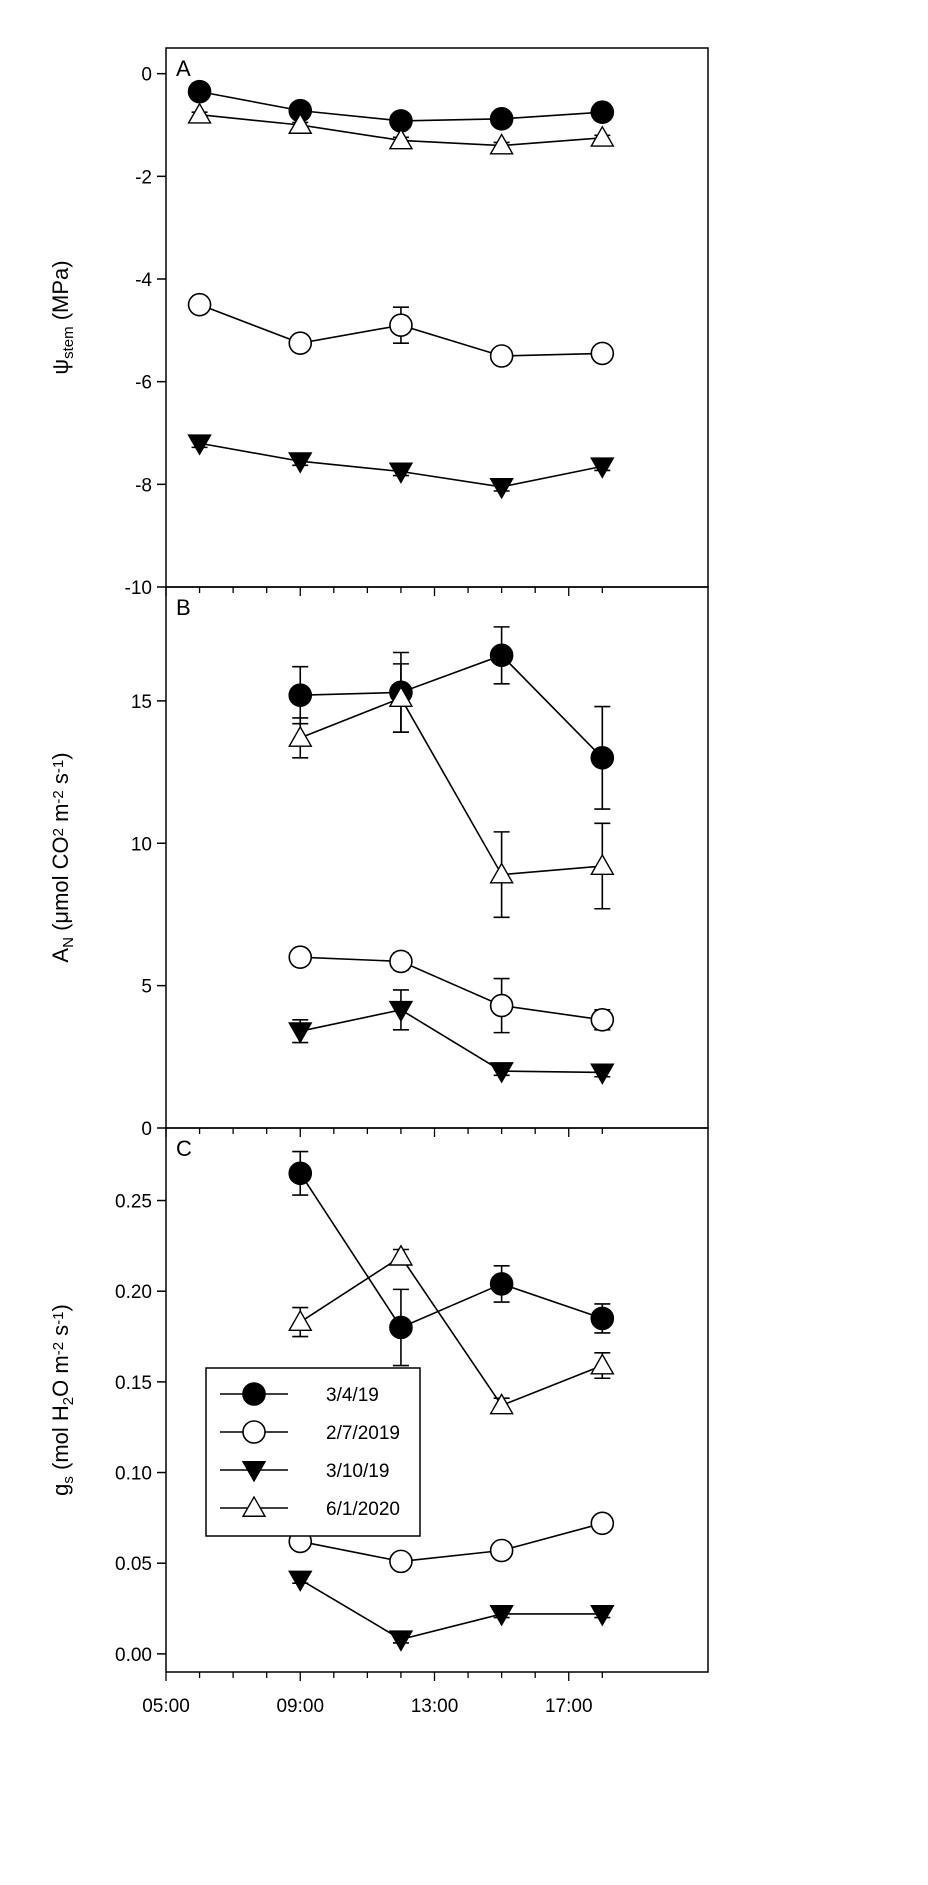 This screenshot has width=928, height=1885. Describe the element at coordinates (133, 1474) in the screenshot. I see `y-tick-label: 0.10` at that location.